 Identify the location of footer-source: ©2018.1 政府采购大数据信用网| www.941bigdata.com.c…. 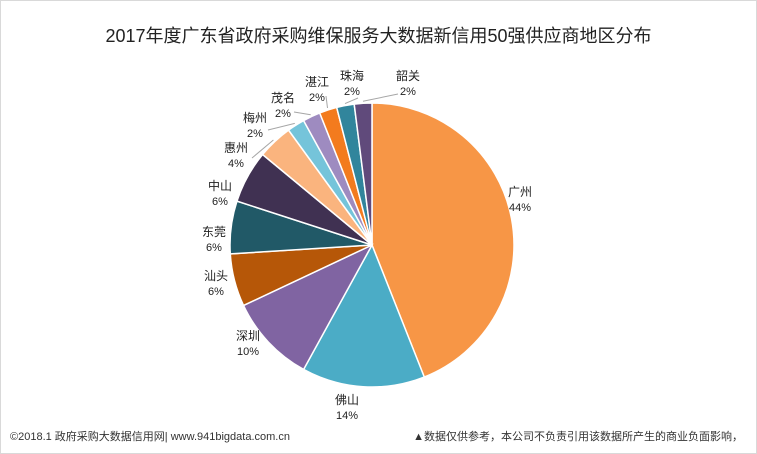
(150, 437).